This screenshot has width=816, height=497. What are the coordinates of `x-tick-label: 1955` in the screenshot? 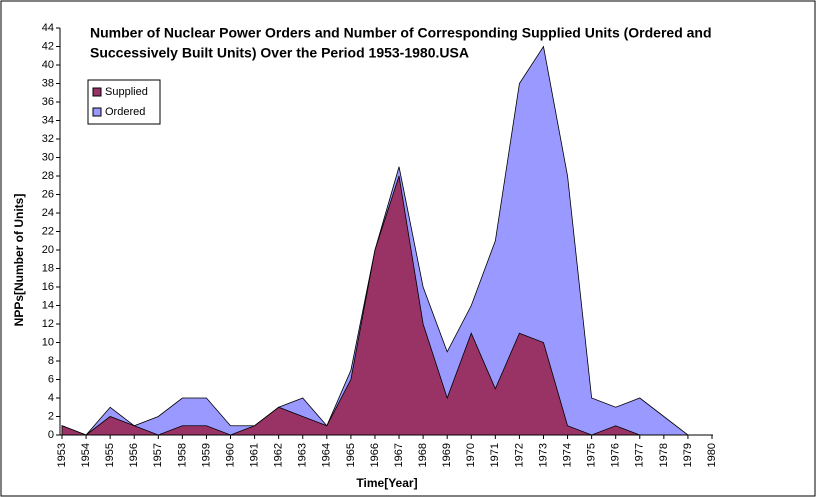 It's located at (110, 455).